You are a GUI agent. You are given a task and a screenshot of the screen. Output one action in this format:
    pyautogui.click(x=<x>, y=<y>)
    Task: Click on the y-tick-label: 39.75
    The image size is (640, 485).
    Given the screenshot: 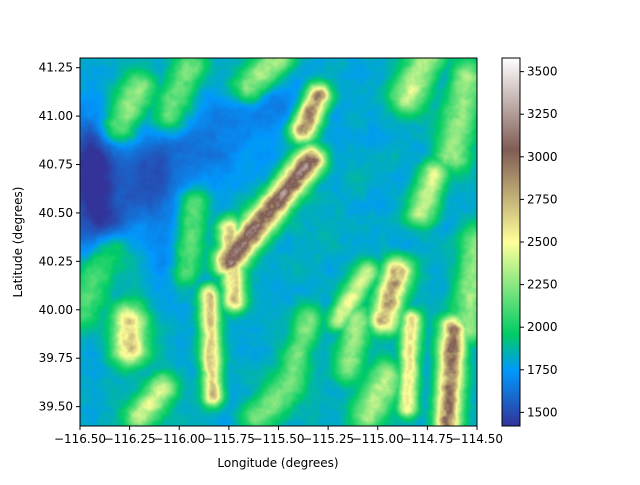 What is the action you would take?
    pyautogui.click(x=56, y=358)
    